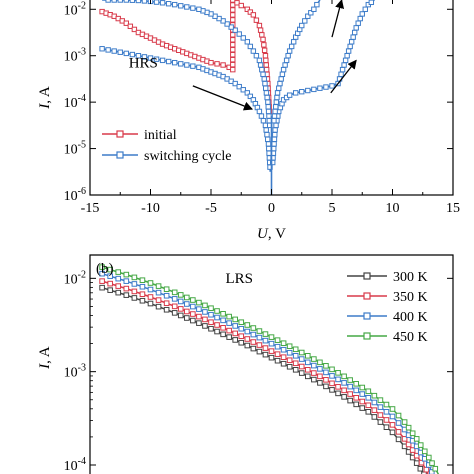  What do you see at coordinates (75, 195) in the screenshot?
I see `panel-a-y-tick-label: 10⁻⁶` at bounding box center [75, 195].